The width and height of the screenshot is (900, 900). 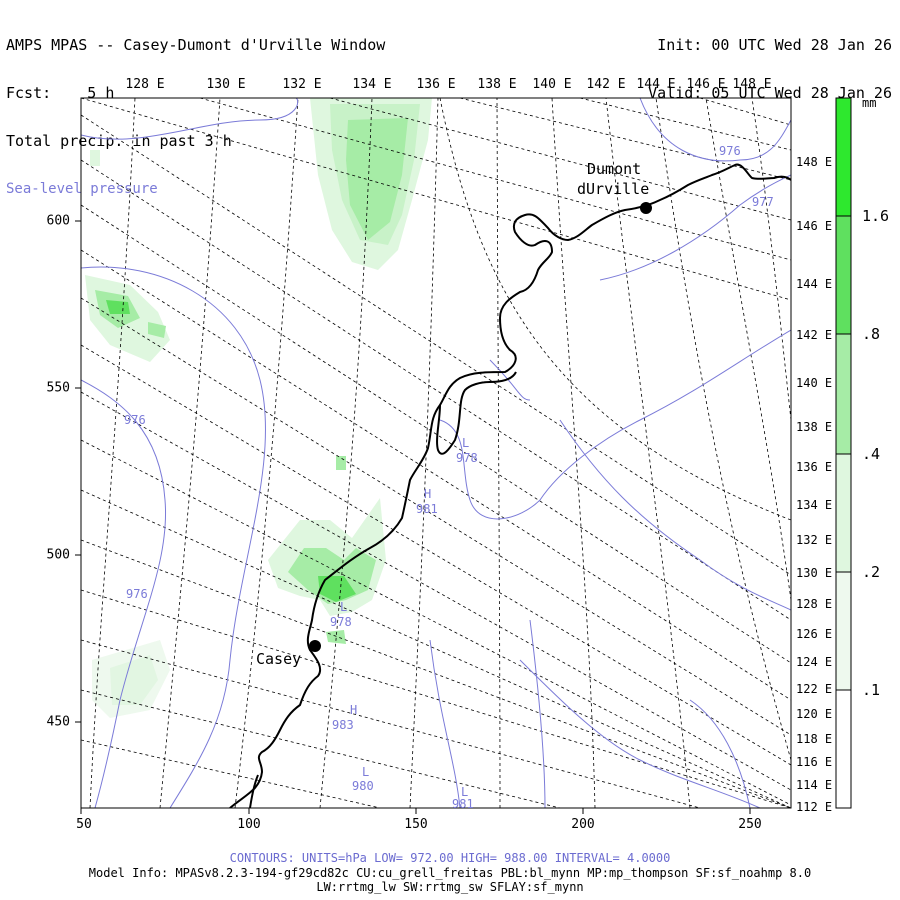 What do you see at coordinates (814, 604) in the screenshot?
I see `right-lon-label: 128 E` at bounding box center [814, 604].